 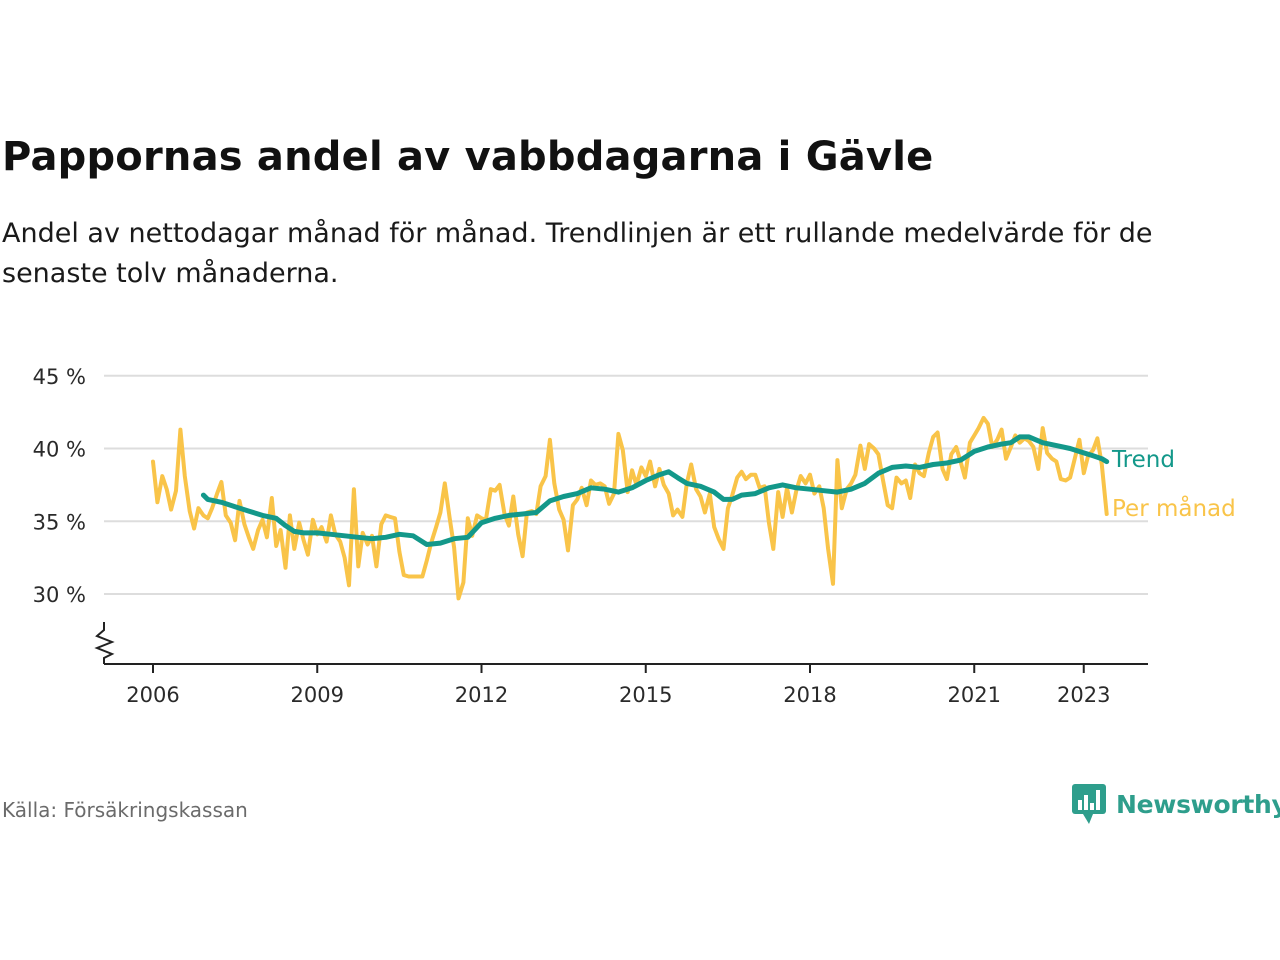 I want to click on chart-title: Pappornas andel av vabbdagarna i Gävle, so click(x=468, y=157).